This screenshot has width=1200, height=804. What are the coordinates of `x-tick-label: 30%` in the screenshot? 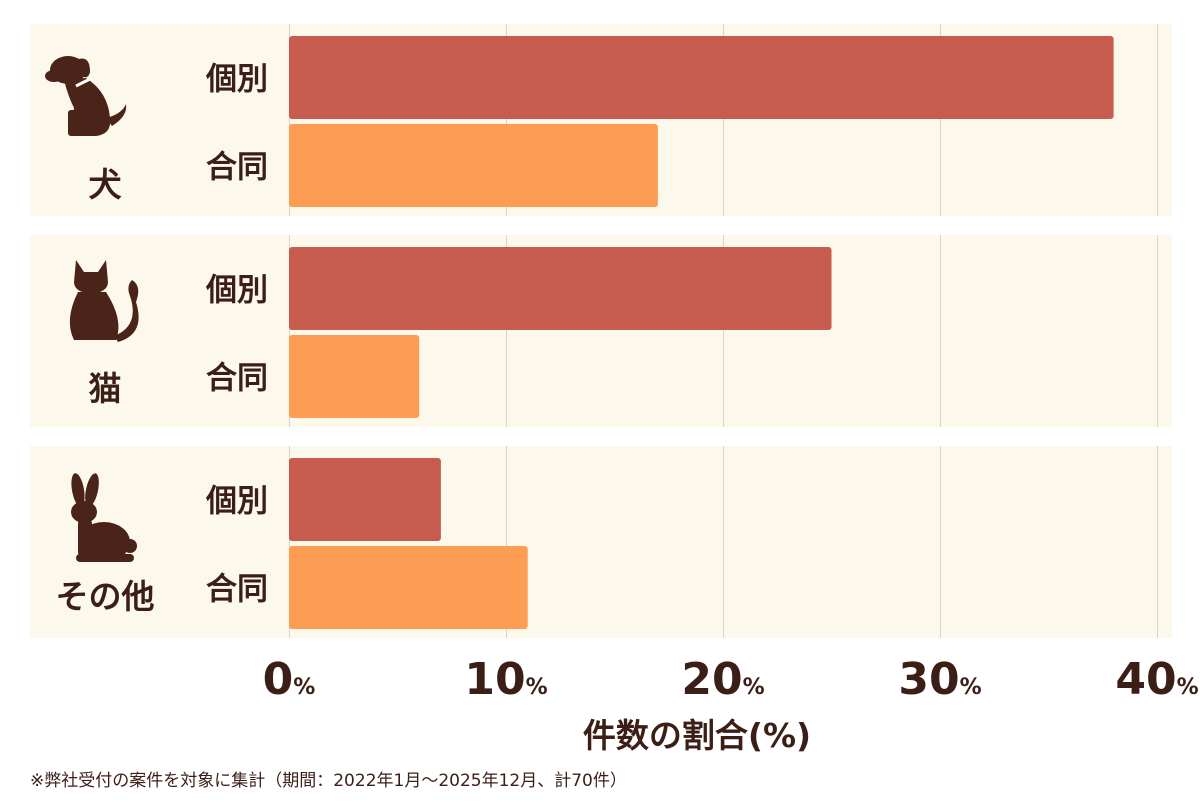 It's located at (939, 679).